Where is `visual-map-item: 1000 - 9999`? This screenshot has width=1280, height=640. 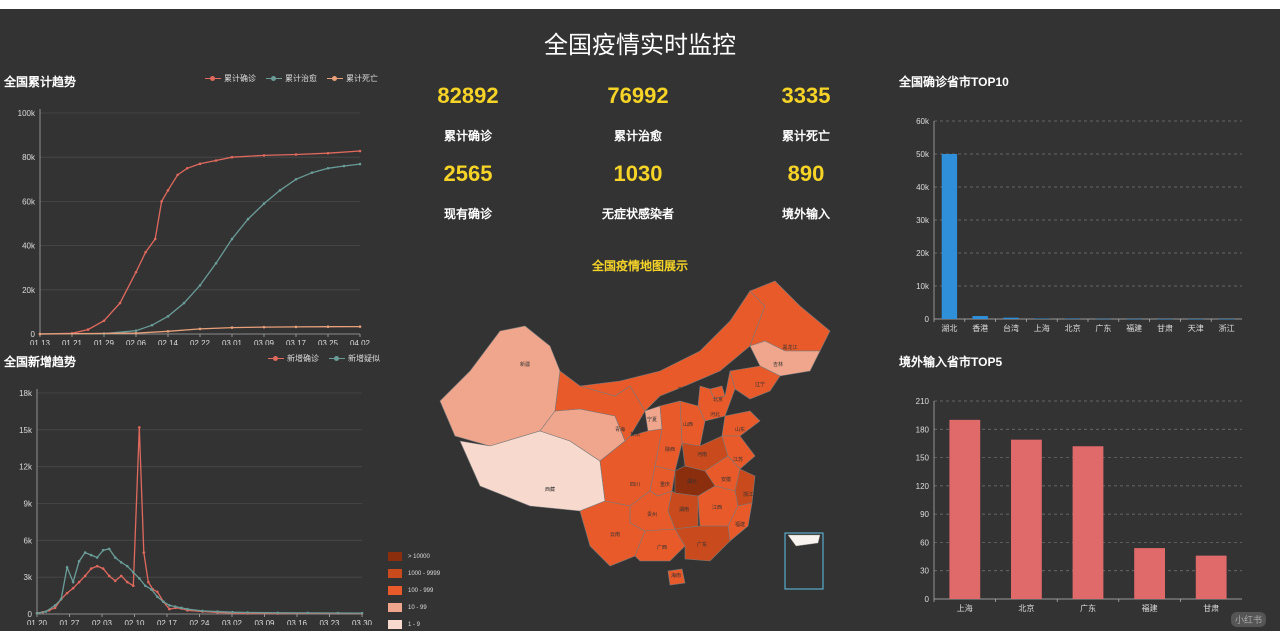
visual-map-item: 1000 - 9999 is located at coordinates (414, 573).